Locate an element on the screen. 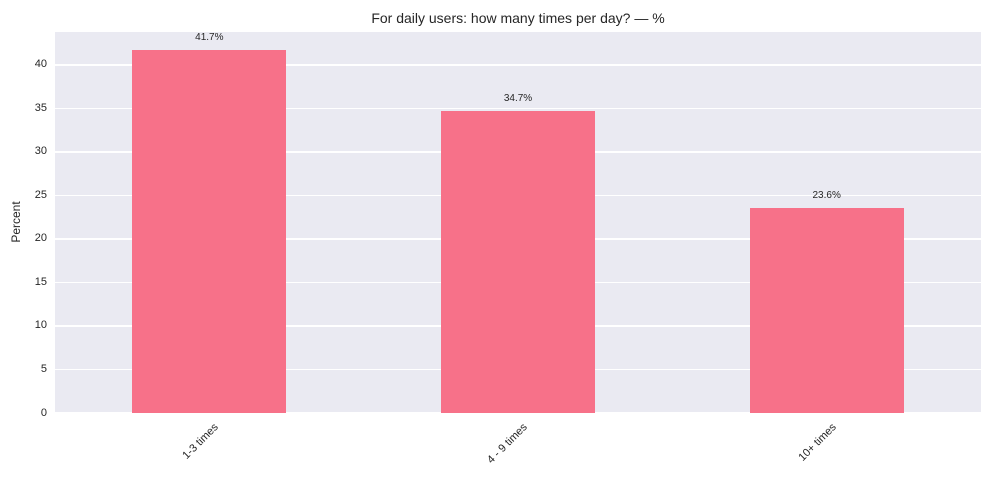 The width and height of the screenshot is (989, 490). x-tick-label: 10+ times is located at coordinates (817, 442).